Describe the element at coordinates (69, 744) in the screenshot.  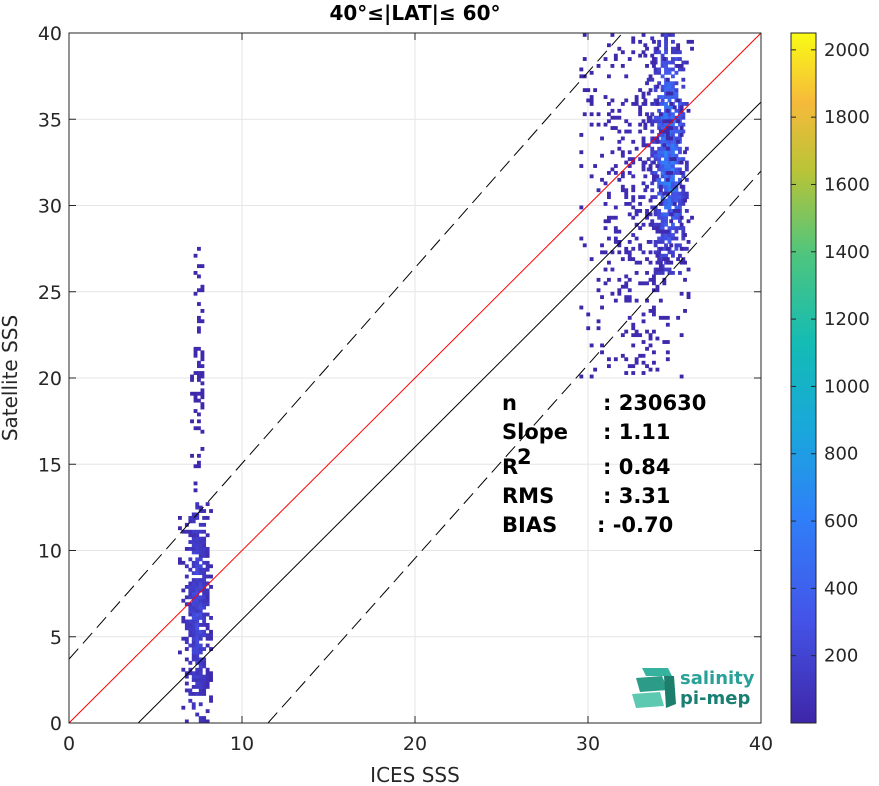
I see `x-tick-label: 0` at that location.